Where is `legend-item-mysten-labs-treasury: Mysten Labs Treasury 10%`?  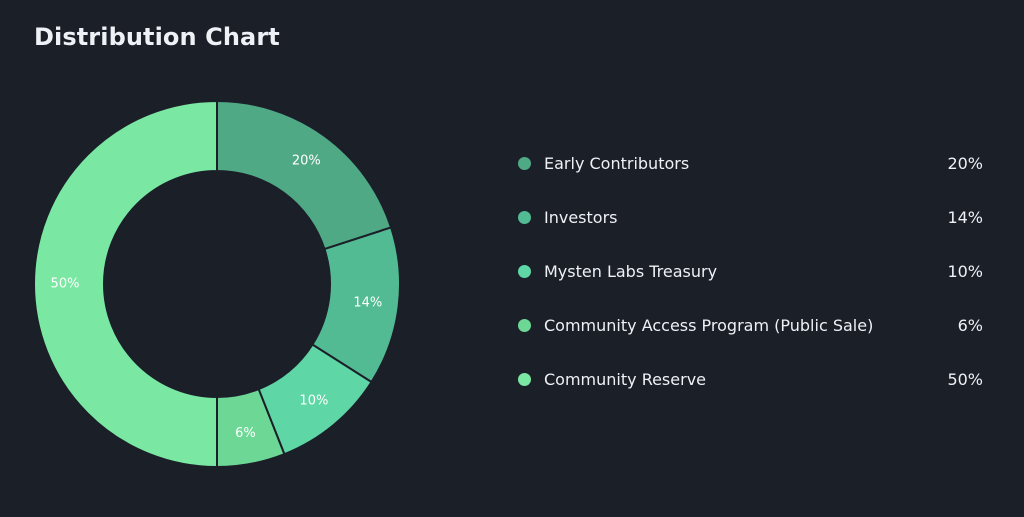 legend-item-mysten-labs-treasury: Mysten Labs Treasury 10% is located at coordinates (749, 271).